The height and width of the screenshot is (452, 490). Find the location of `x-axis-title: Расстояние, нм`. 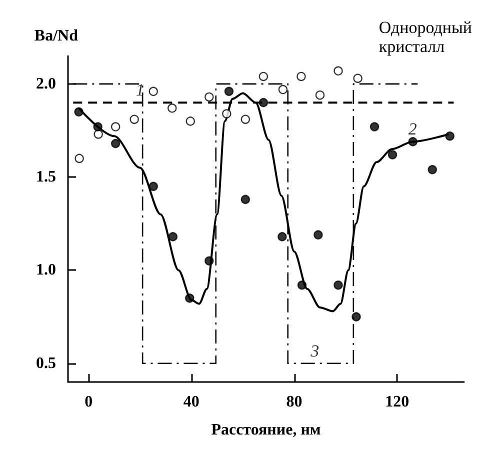

x-axis-title: Расстояние, нм is located at coordinates (266, 430).